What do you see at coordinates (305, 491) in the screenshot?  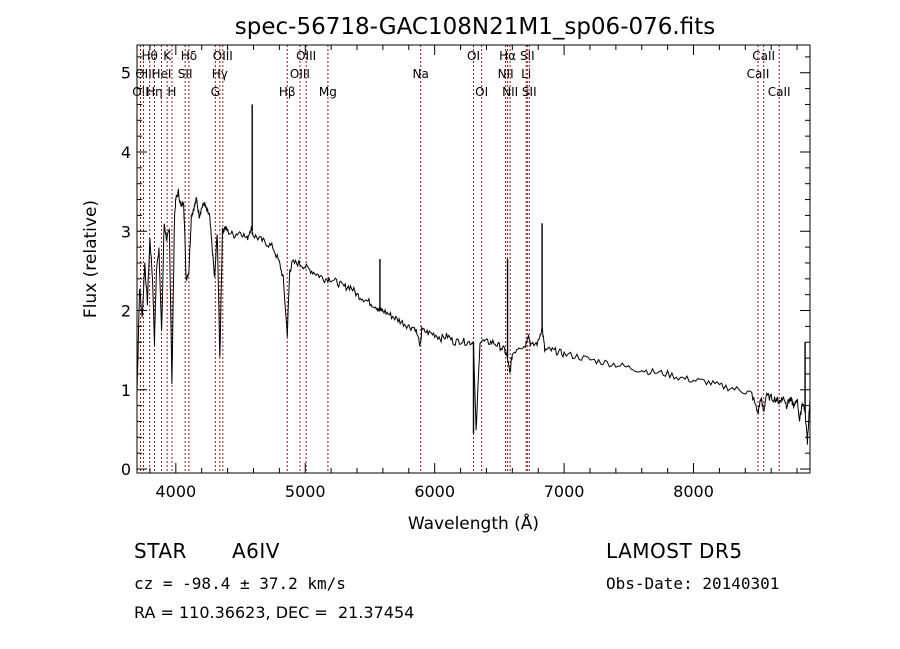 I see `x-tick-label: 5000` at bounding box center [305, 491].